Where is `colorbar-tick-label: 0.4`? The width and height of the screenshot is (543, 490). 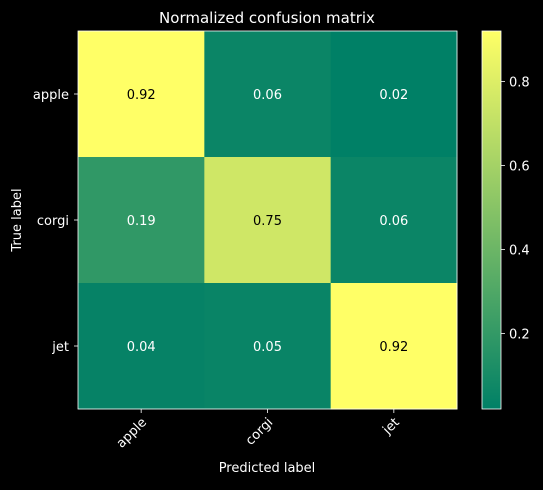
colorbar-tick-label: 0.4 is located at coordinates (519, 250).